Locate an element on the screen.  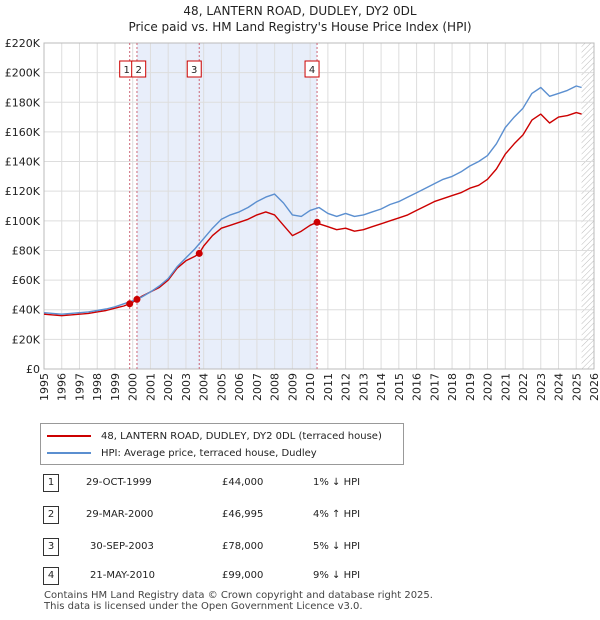
x-tick-label: 2026 is located at coordinates (594, 387).